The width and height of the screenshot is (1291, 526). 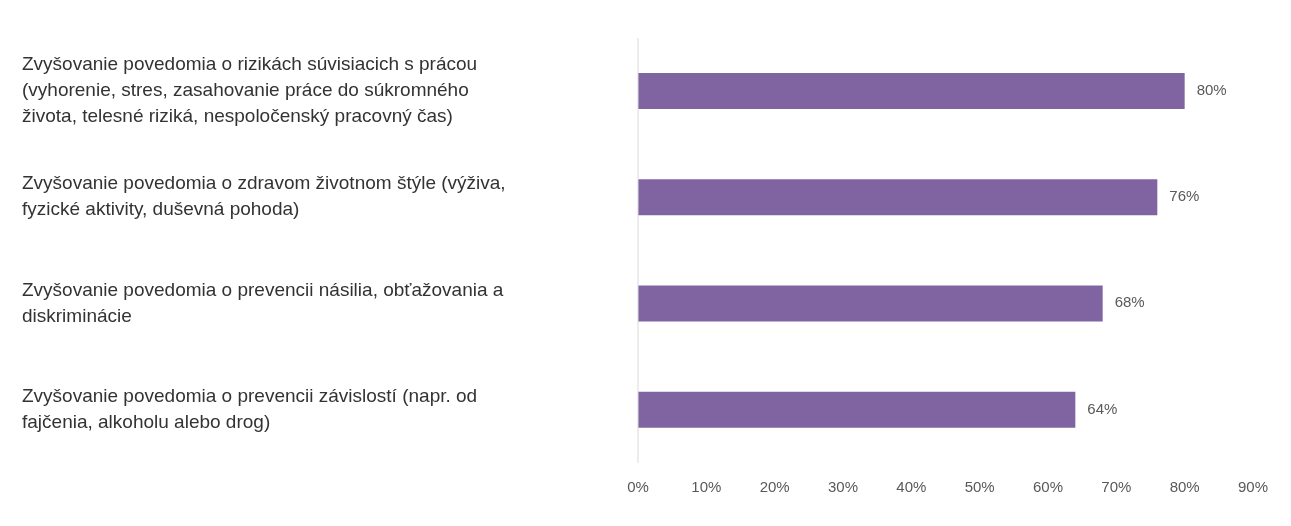 What do you see at coordinates (250, 90) in the screenshot?
I see `y-tick-label: Zvyšovanie povedomia o rizikách súvisiacich s prácou (vyhorenie, stres, zasahovanie práce do súkromného života, telesné riziká, nespoločenský pracovný čas)` at bounding box center [250, 90].